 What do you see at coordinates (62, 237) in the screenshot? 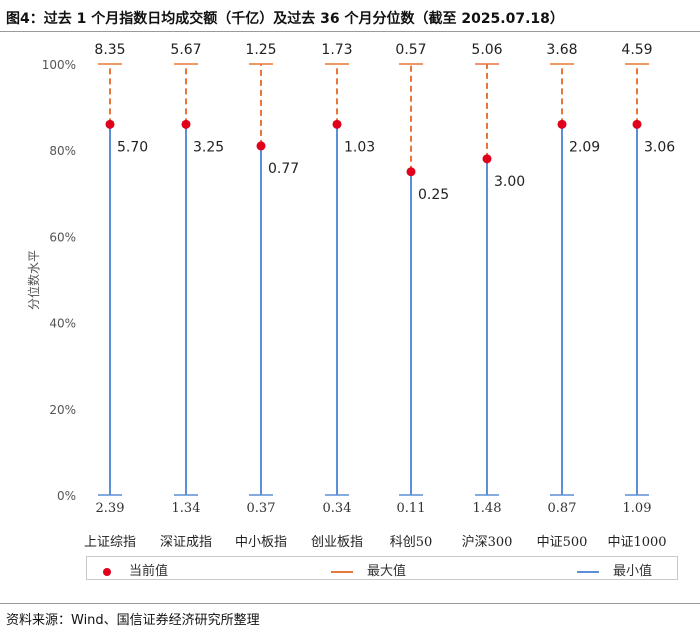
I see `y-tick-label: 60%` at bounding box center [62, 237].